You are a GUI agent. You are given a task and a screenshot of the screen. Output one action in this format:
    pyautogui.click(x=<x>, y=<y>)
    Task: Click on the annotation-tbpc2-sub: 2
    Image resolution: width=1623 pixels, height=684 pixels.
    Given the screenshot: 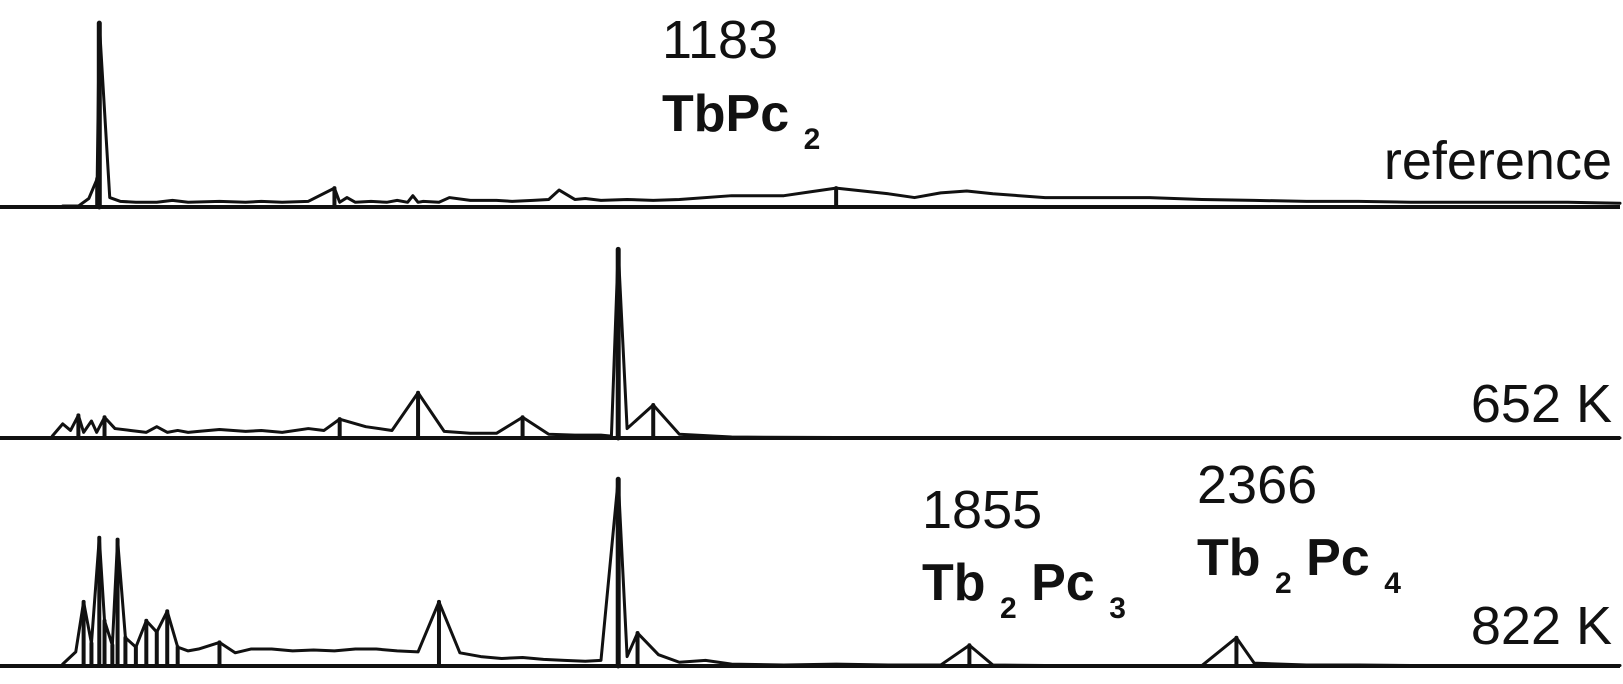 What is the action you would take?
    pyautogui.click(x=812, y=139)
    